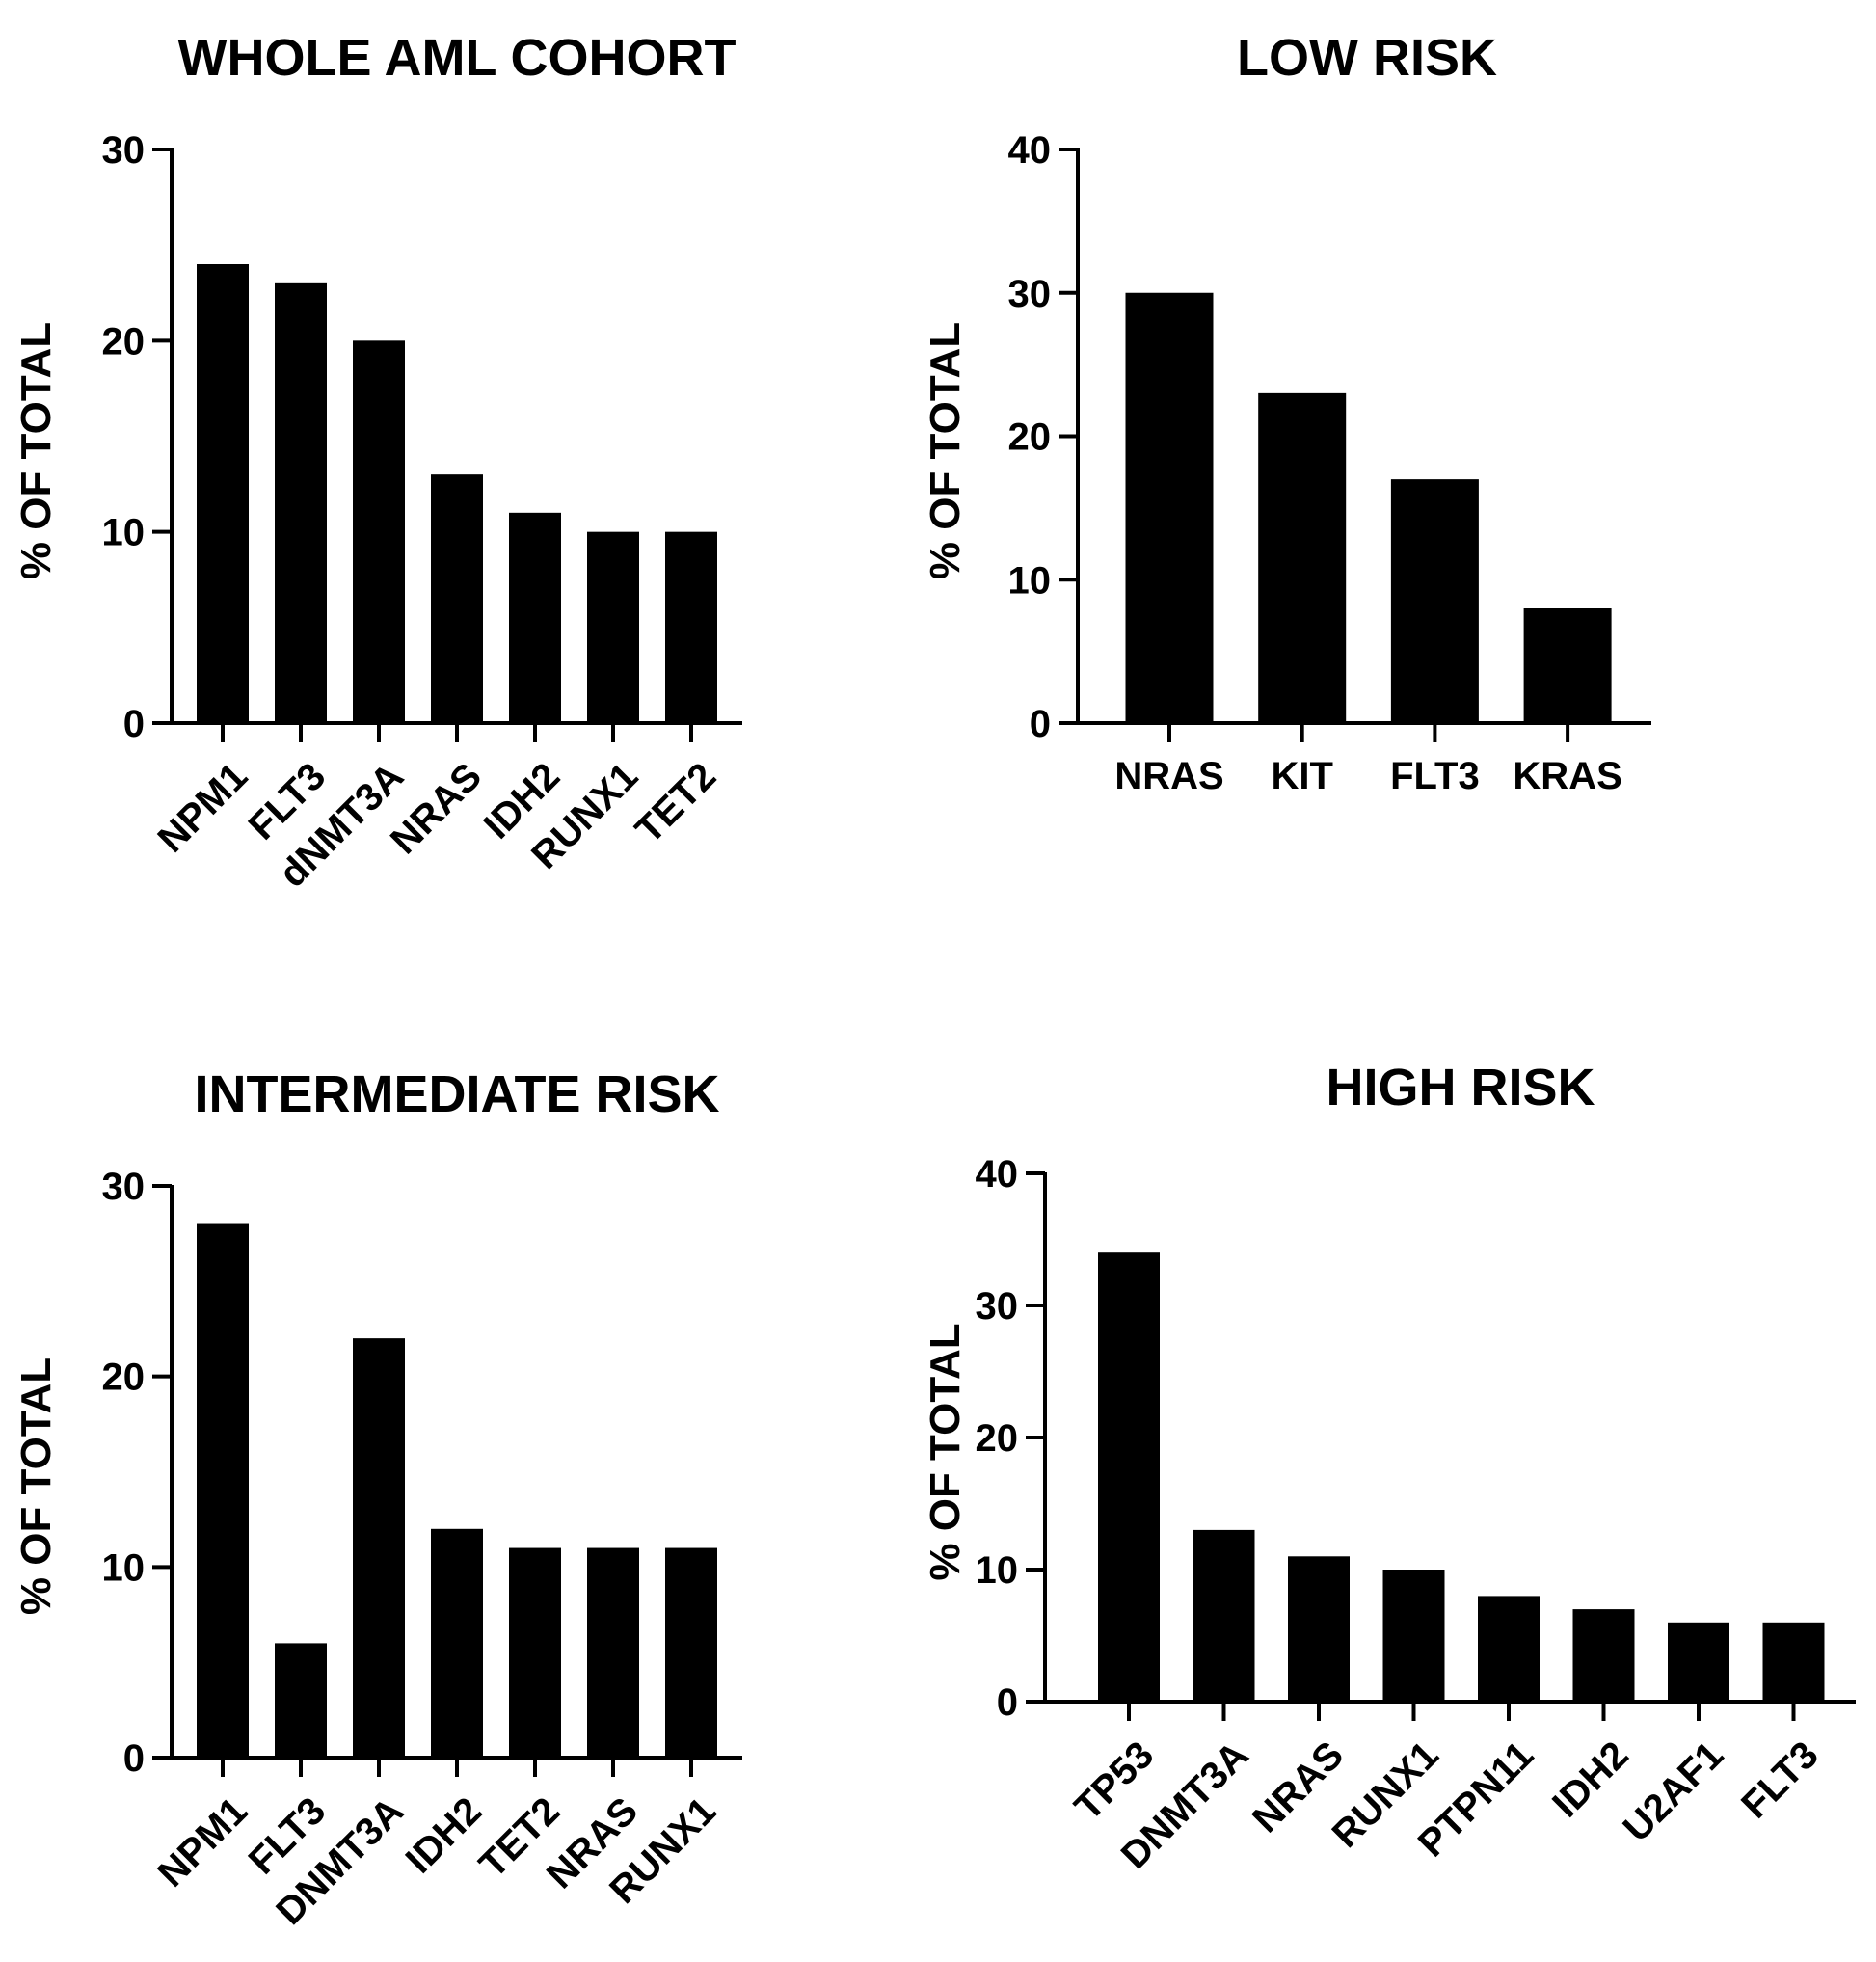 The image size is (1876, 1962). I want to click on chart-title: LOW RISK, so click(1367, 58).